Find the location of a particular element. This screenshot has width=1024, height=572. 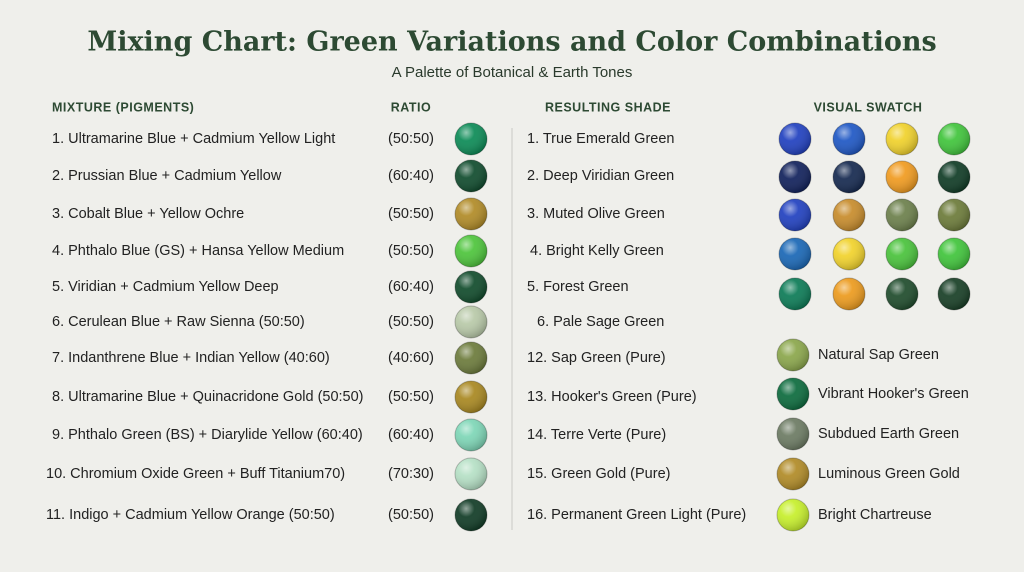

mixture-text: 5. Viridian + Cadmium Yellow Deep is located at coordinates (165, 287).